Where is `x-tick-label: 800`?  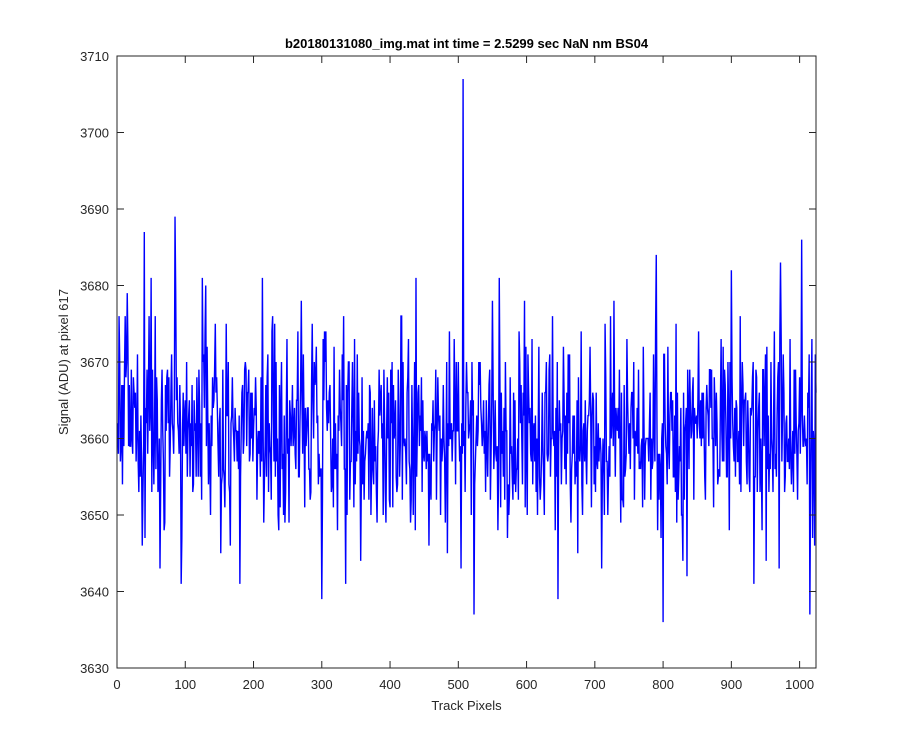 x-tick-label: 800 is located at coordinates (663, 684).